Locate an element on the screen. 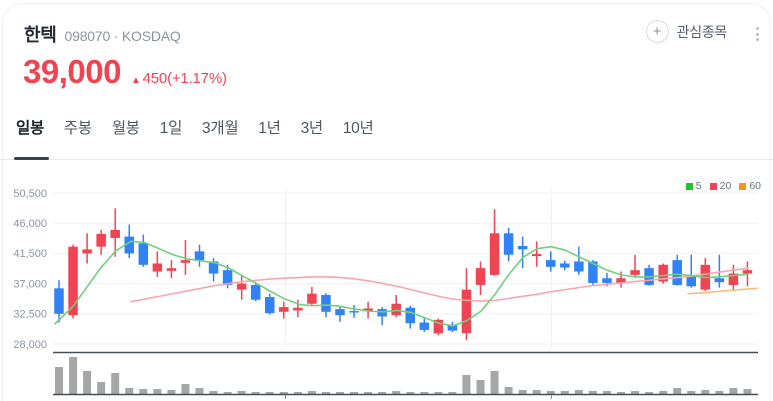  tab-1일: 1일 is located at coordinates (171, 128).